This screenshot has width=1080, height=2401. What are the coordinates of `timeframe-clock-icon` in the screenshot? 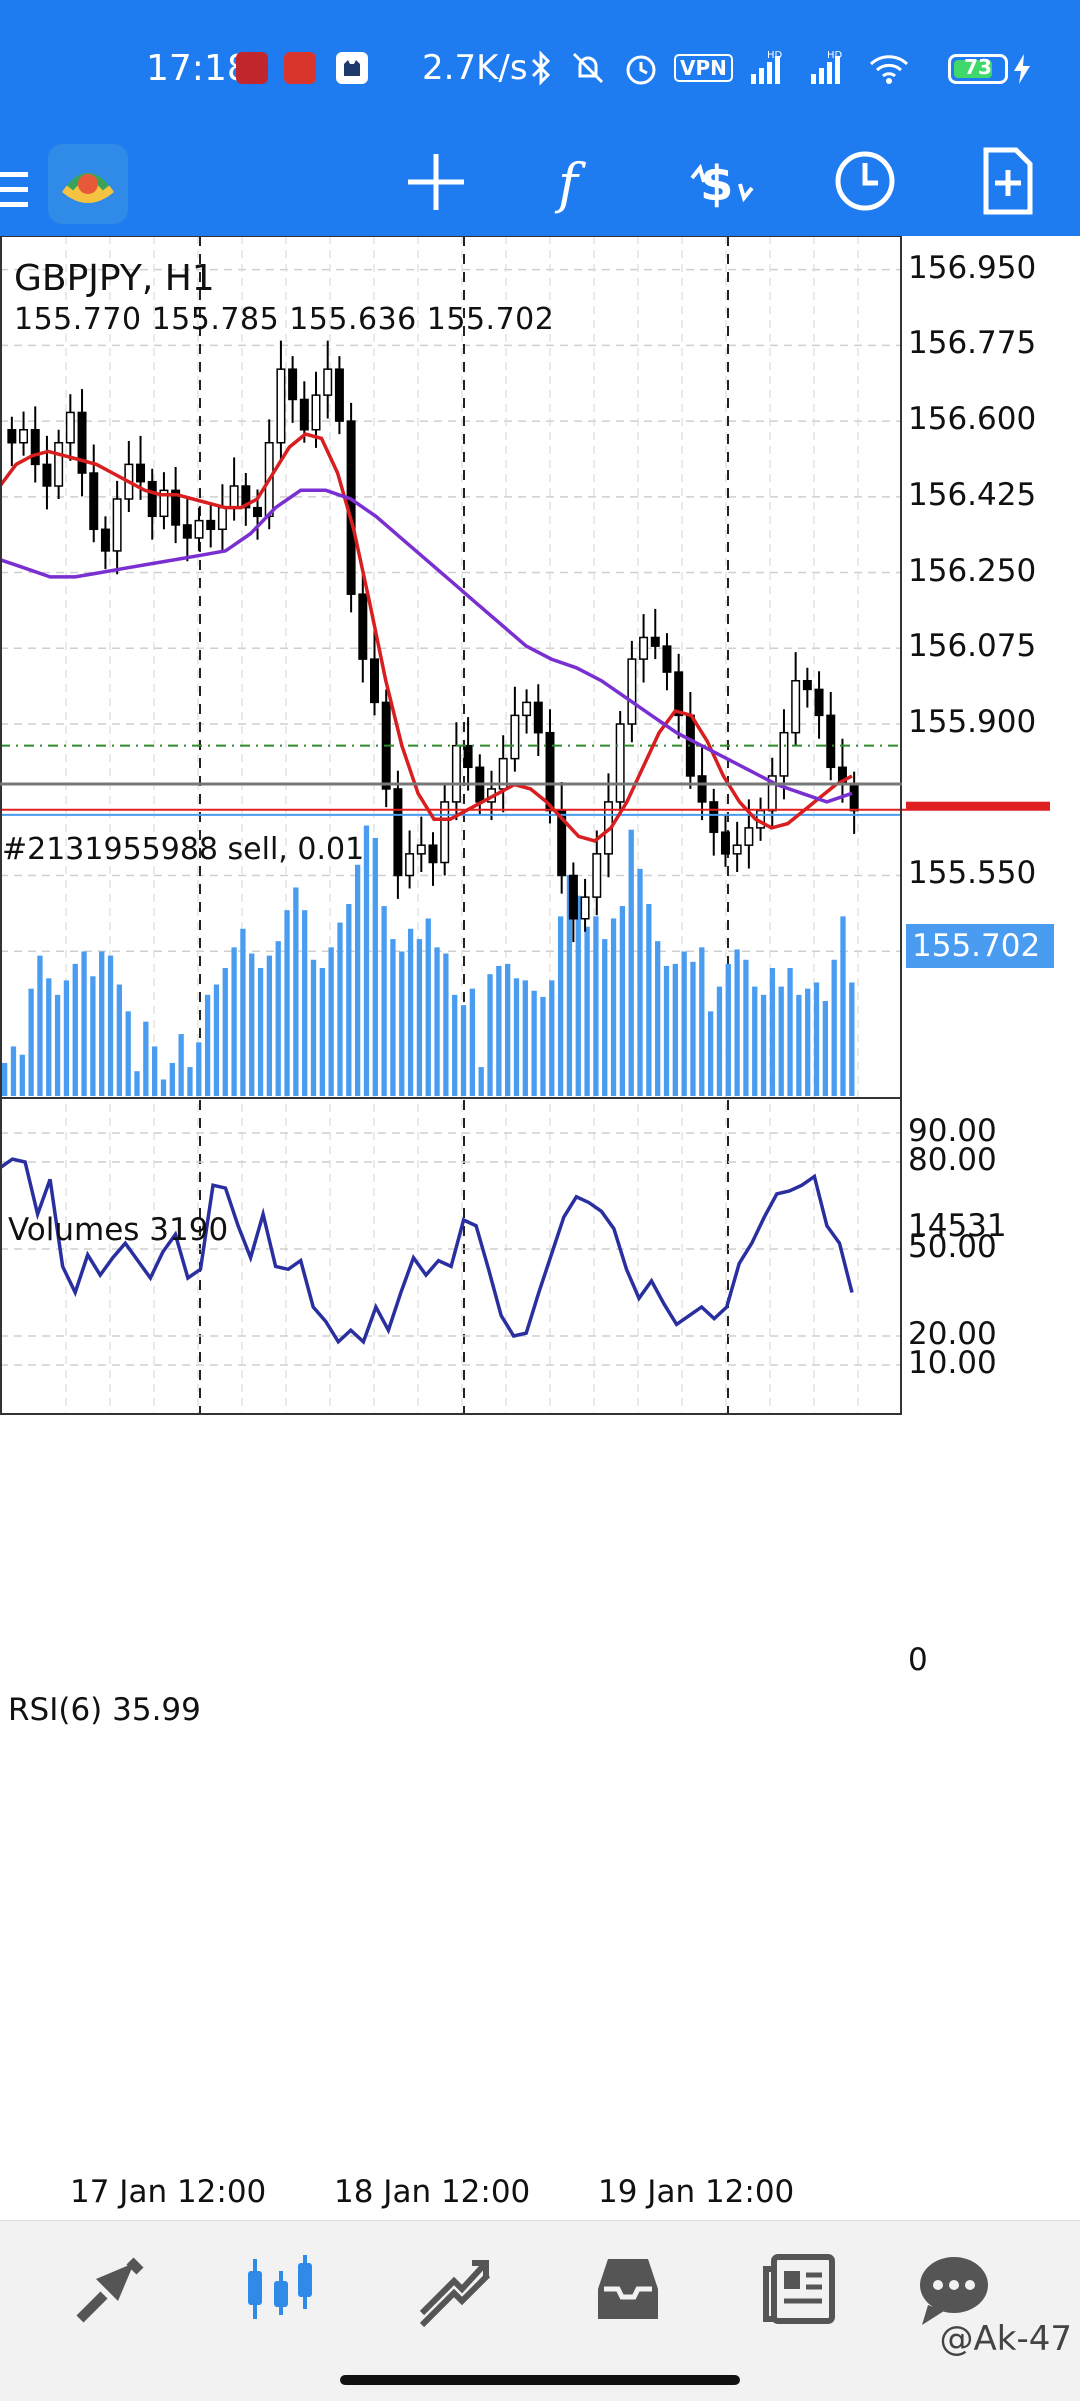 It's located at (865, 181).